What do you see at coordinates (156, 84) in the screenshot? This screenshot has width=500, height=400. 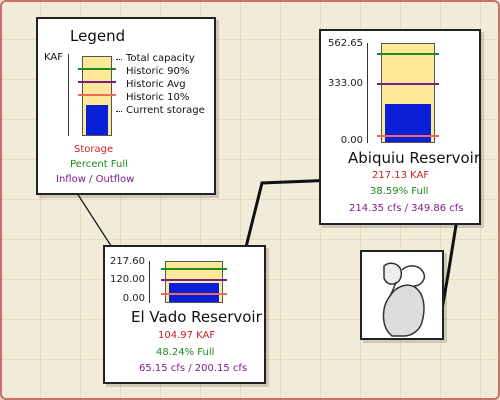 I see `legend-item-historic-avg: Historic Avg` at bounding box center [156, 84].